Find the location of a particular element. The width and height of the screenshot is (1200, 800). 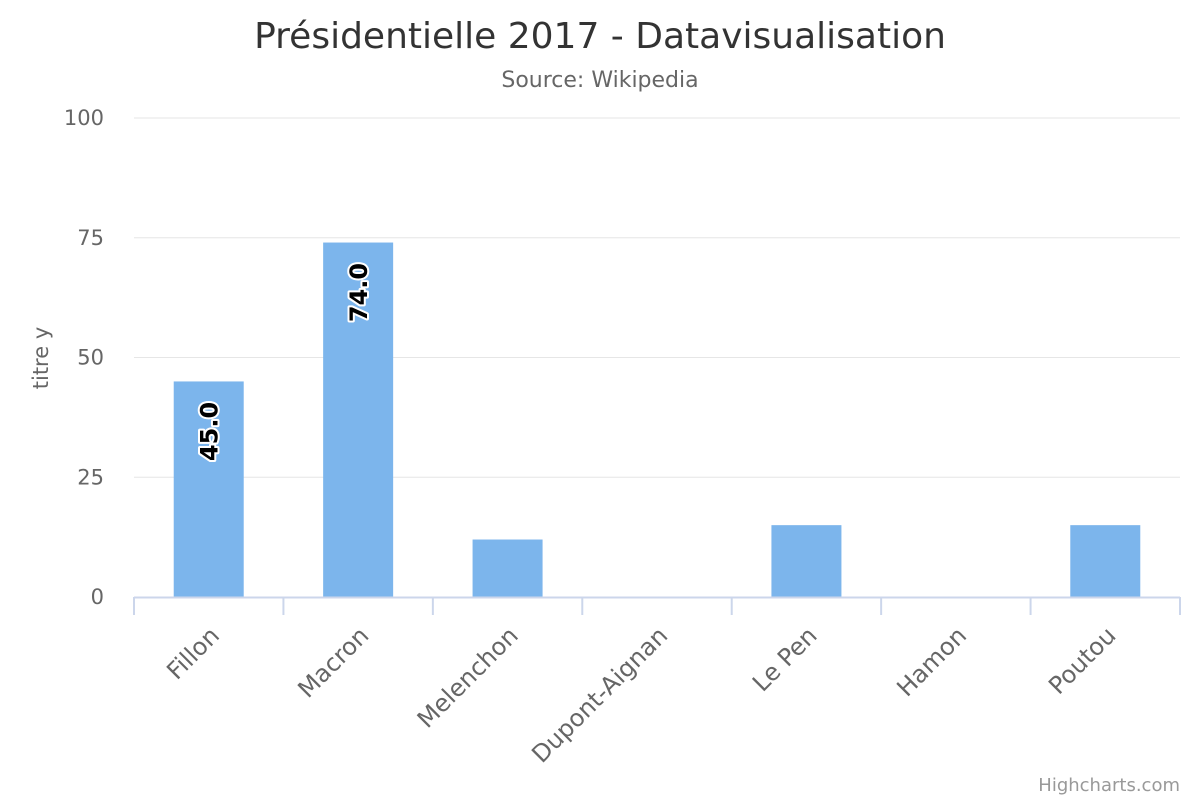

y-tick-label: 75 is located at coordinates (90, 238).